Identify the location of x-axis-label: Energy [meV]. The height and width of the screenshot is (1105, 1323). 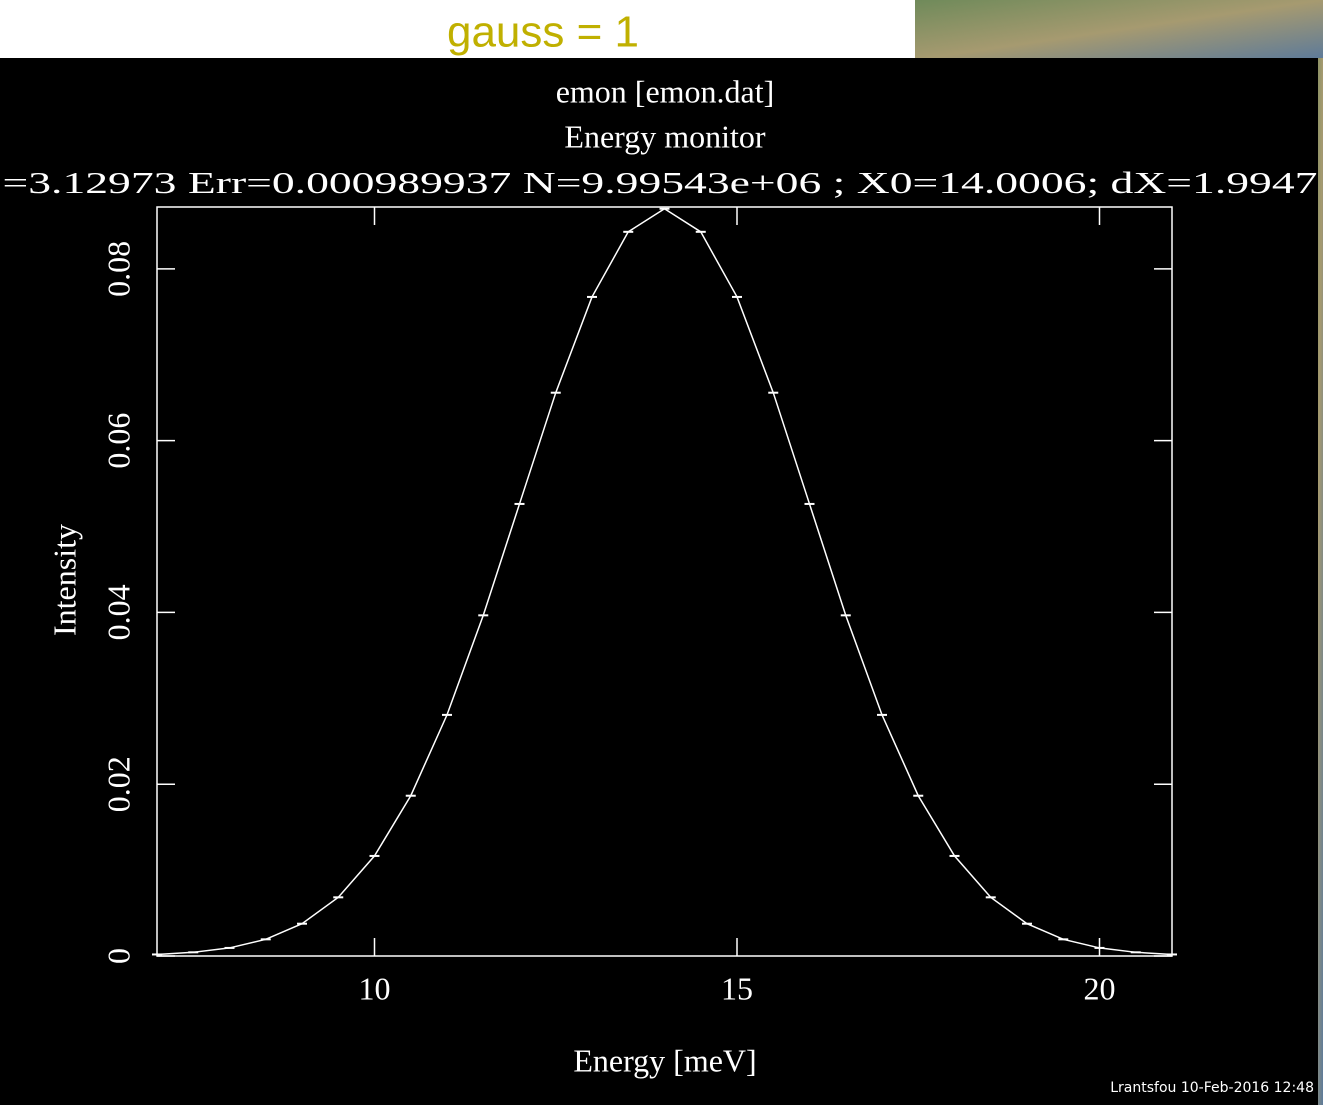
(664, 1060).